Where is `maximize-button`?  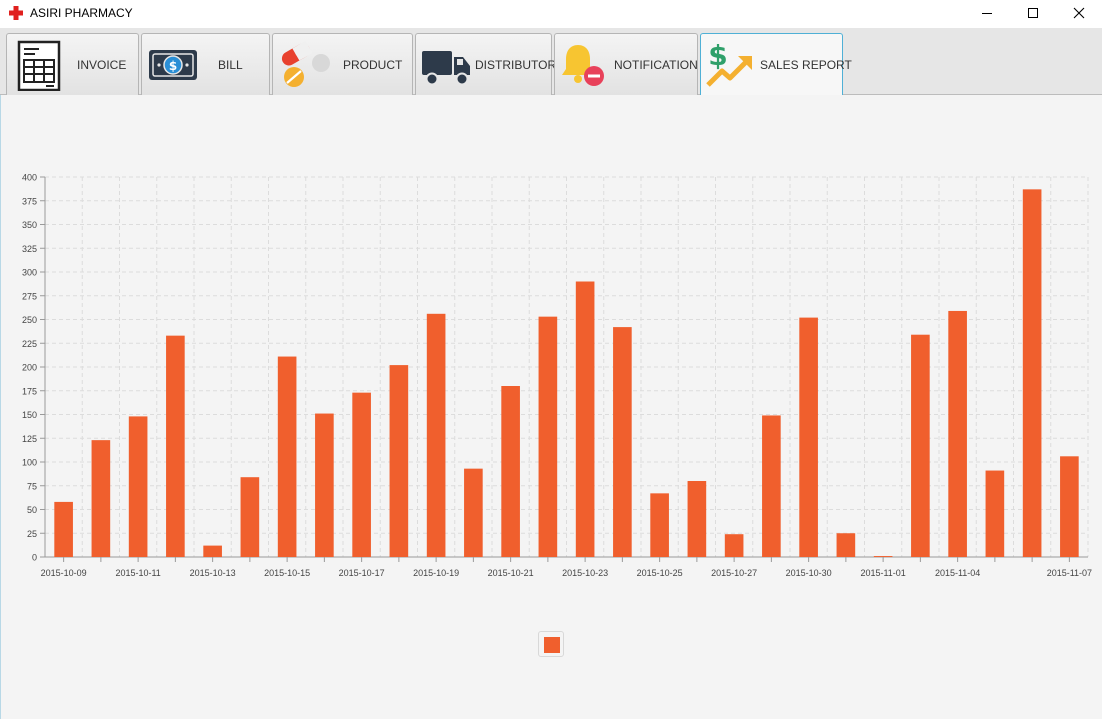
maximize-button is located at coordinates (1033, 13).